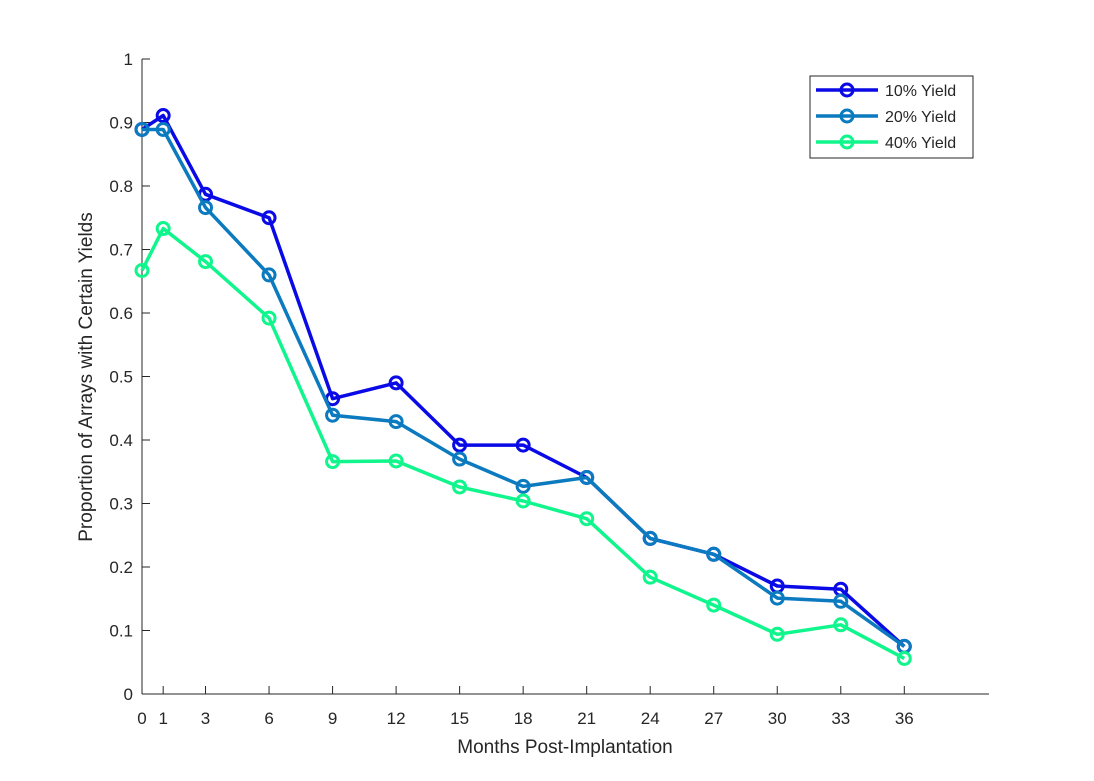  I want to click on y-tick-label: 0.6, so click(121, 313).